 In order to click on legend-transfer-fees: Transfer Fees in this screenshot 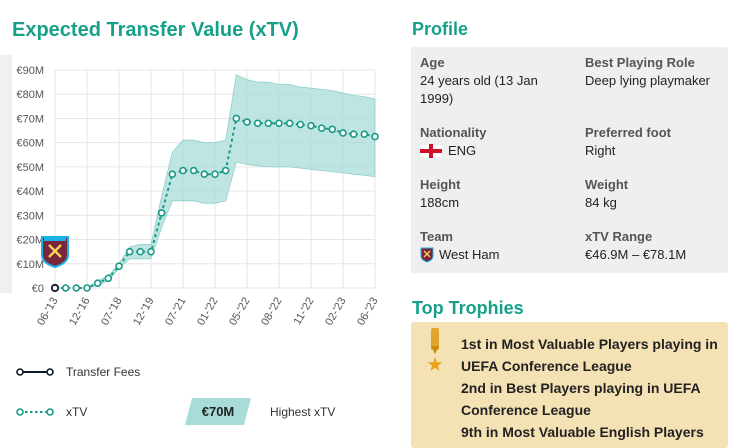, I will do `click(78, 372)`.